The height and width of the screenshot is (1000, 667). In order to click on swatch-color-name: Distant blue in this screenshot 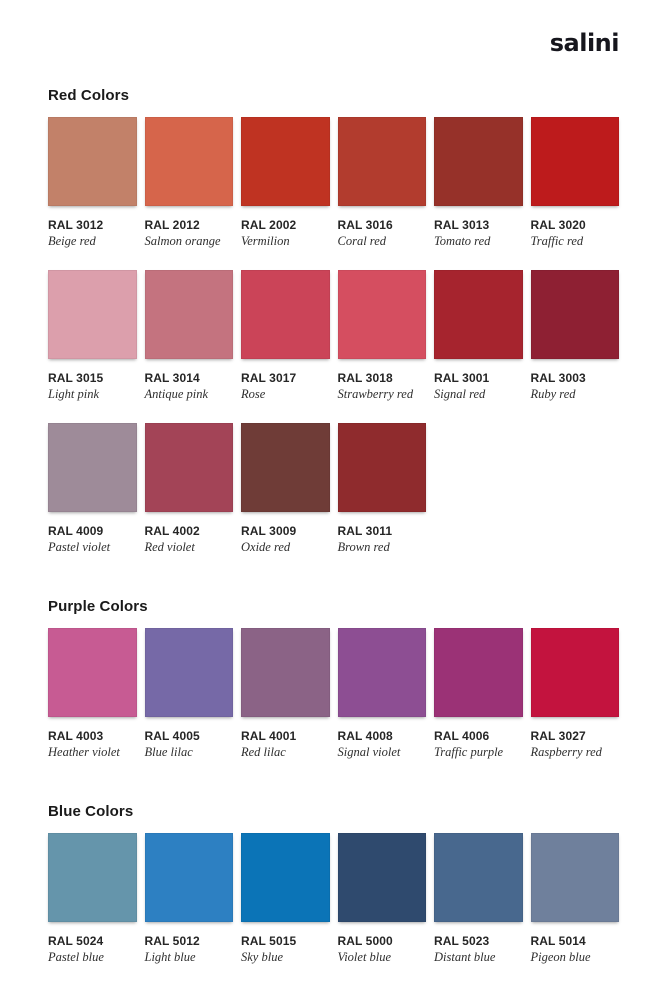, I will do `click(465, 957)`.